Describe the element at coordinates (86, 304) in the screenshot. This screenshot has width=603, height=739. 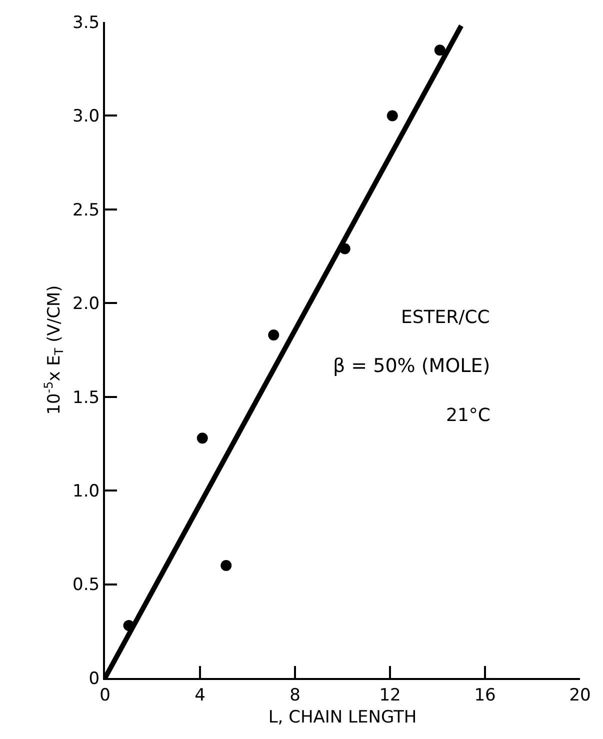
I see `y-tick-label: 2.0` at that location.